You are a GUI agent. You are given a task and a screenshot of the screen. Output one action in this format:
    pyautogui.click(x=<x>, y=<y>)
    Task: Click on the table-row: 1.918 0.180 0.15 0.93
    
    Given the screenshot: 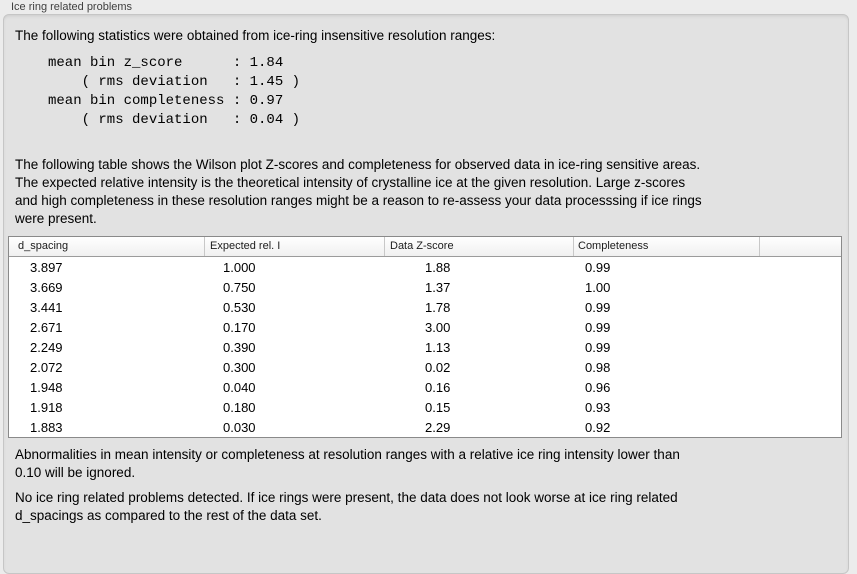 What is the action you would take?
    pyautogui.click(x=425, y=407)
    